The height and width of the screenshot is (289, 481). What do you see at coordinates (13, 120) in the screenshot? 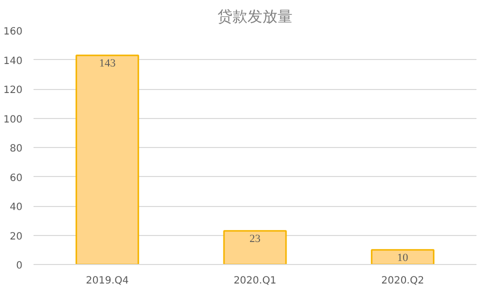
I see `y-tick-label: 100` at bounding box center [13, 120].